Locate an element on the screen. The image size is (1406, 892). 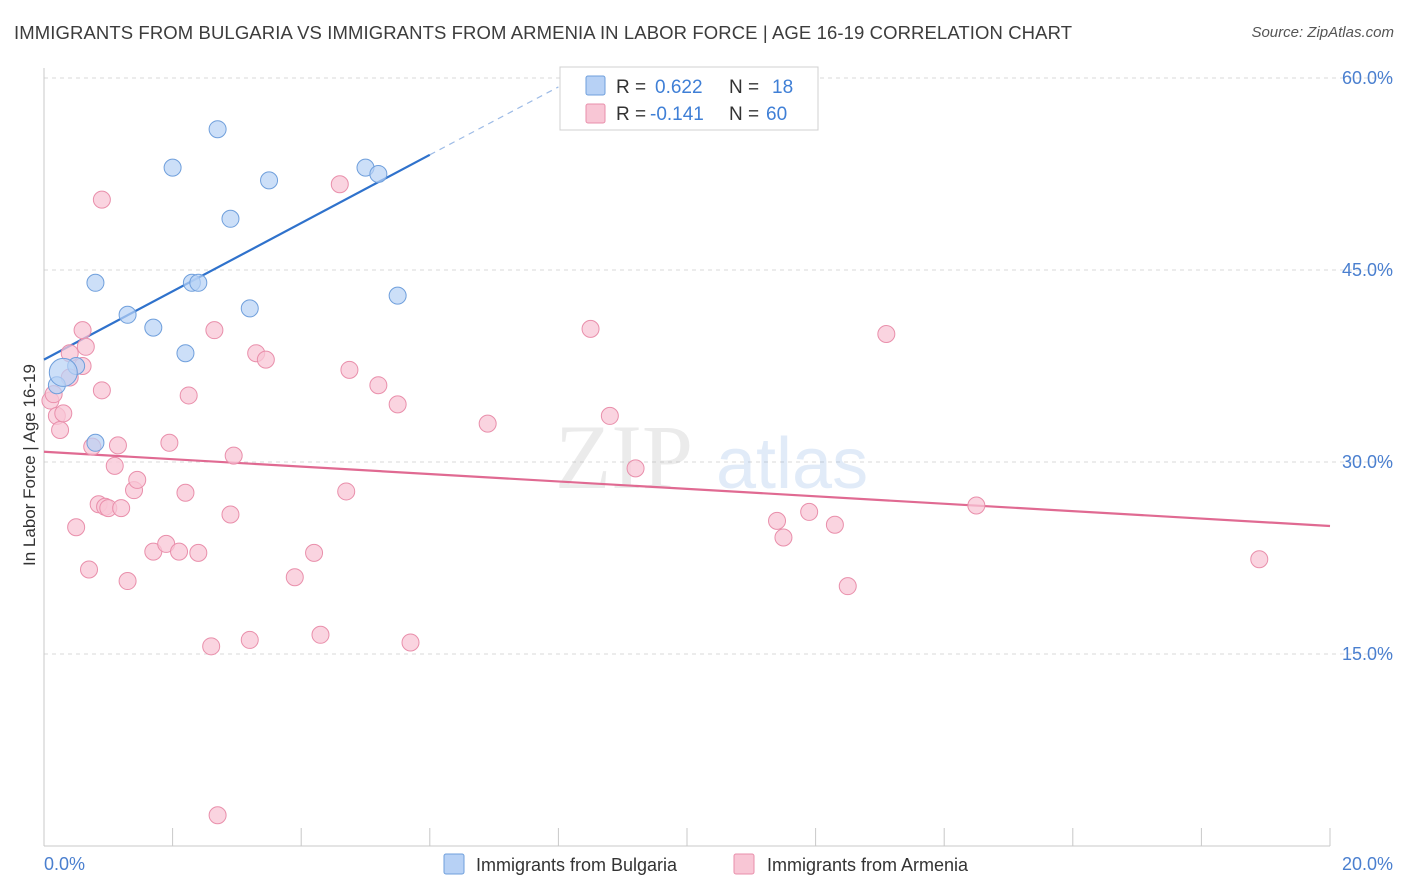
series-legend-label-bulgaria: Immigrants from Bulgaria is located at coordinates (577, 865).